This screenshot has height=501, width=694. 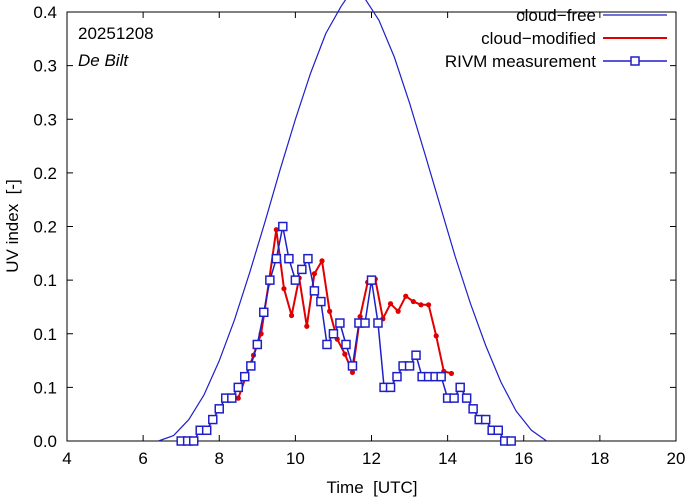 What do you see at coordinates (523, 458) in the screenshot?
I see `x-tick-label: 16` at bounding box center [523, 458].